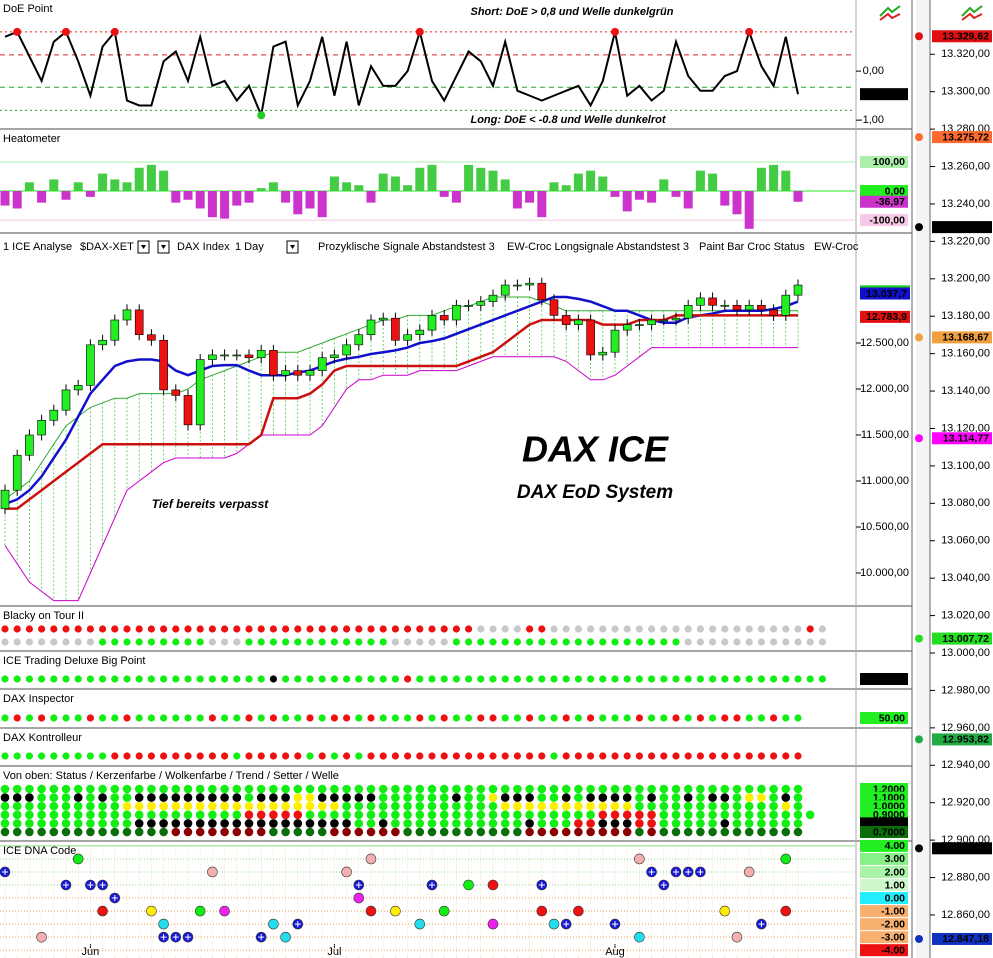  Describe the element at coordinates (895, 898) in the screenshot. I see `y-tick-label: 0.00` at that location.